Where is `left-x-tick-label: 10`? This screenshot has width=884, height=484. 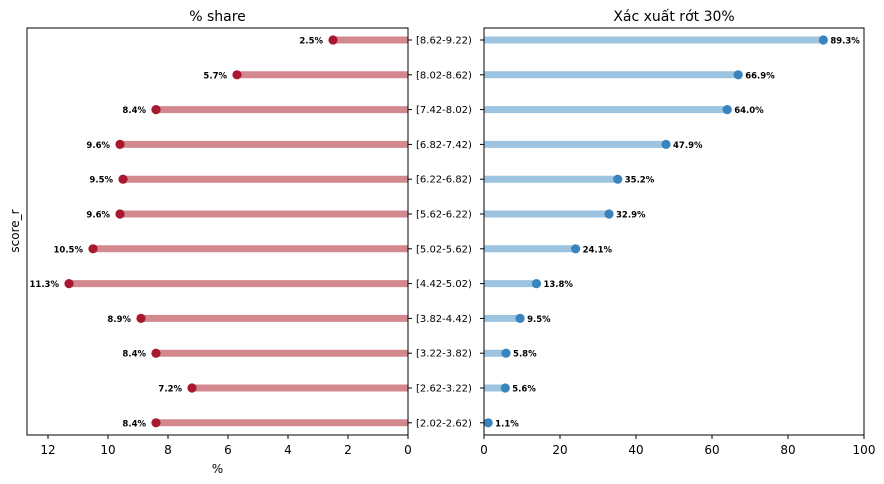 left-x-tick-label: 10 is located at coordinates (107, 450).